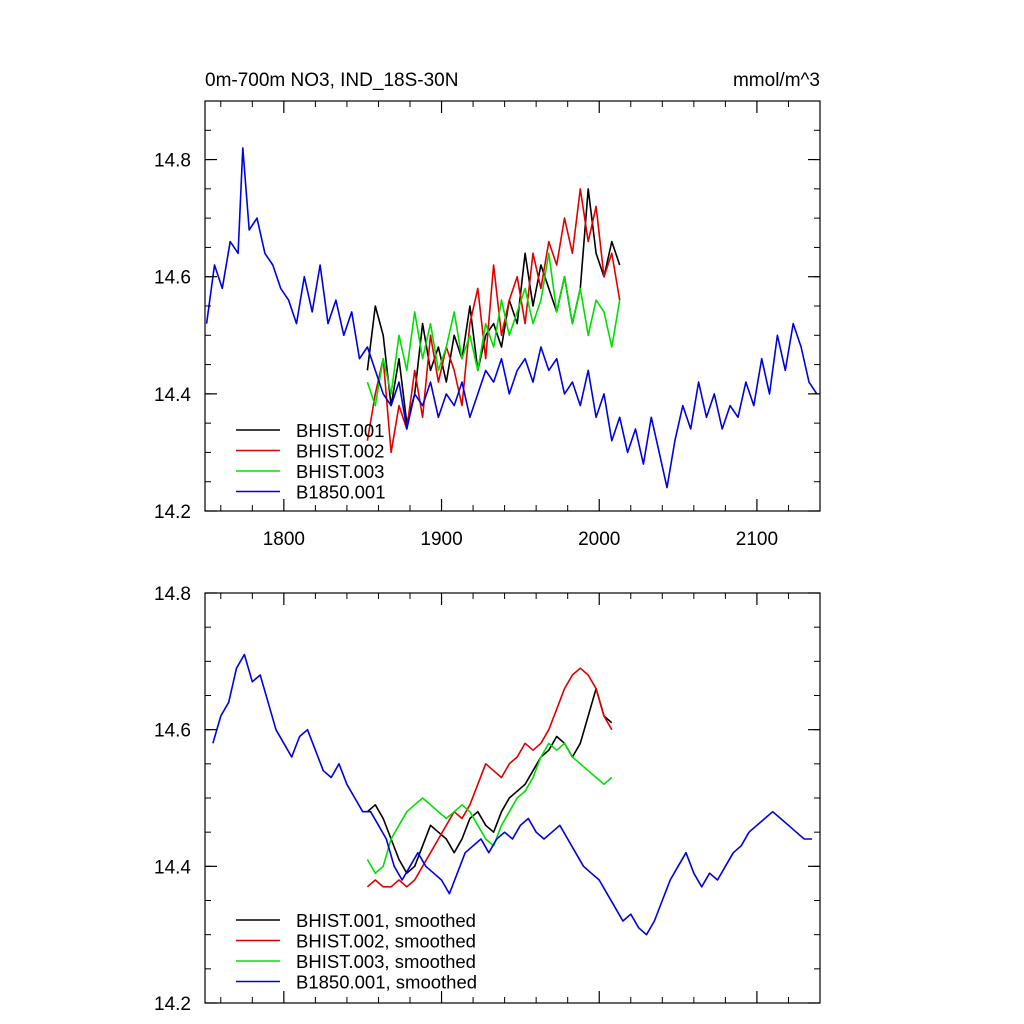  I want to click on legend-label: BHIST.002, smoothed, so click(386, 941).